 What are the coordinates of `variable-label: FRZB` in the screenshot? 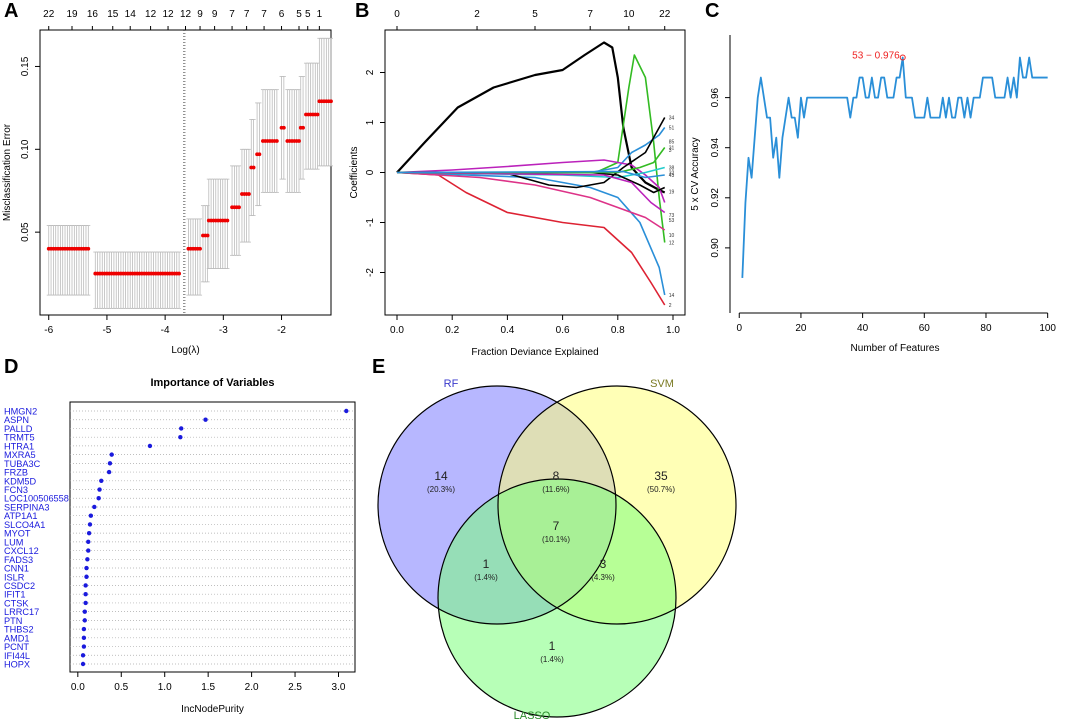 It's located at (16, 473).